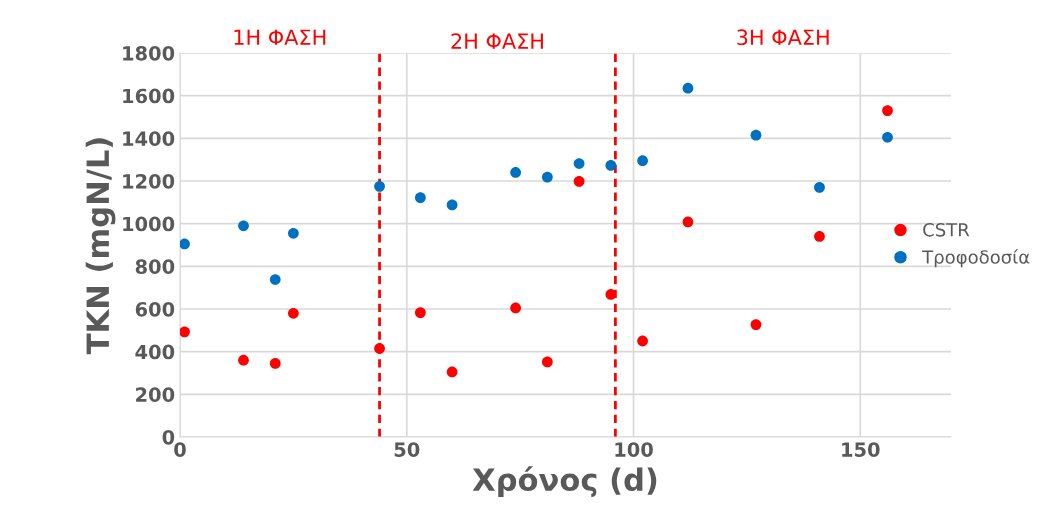 This screenshot has width=1038, height=525. Describe the element at coordinates (168, 437) in the screenshot. I see `y-tick-label: 0` at that location.